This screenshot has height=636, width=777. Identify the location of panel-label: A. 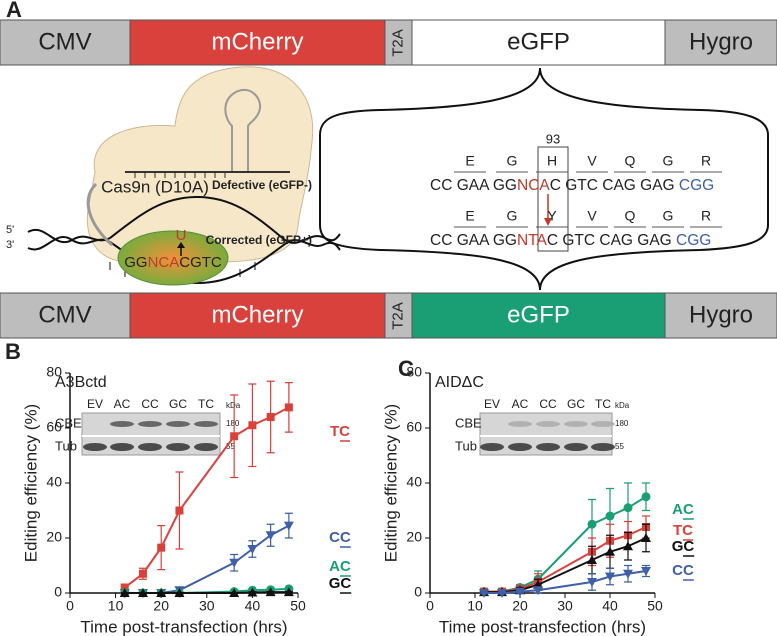
(14, 11).